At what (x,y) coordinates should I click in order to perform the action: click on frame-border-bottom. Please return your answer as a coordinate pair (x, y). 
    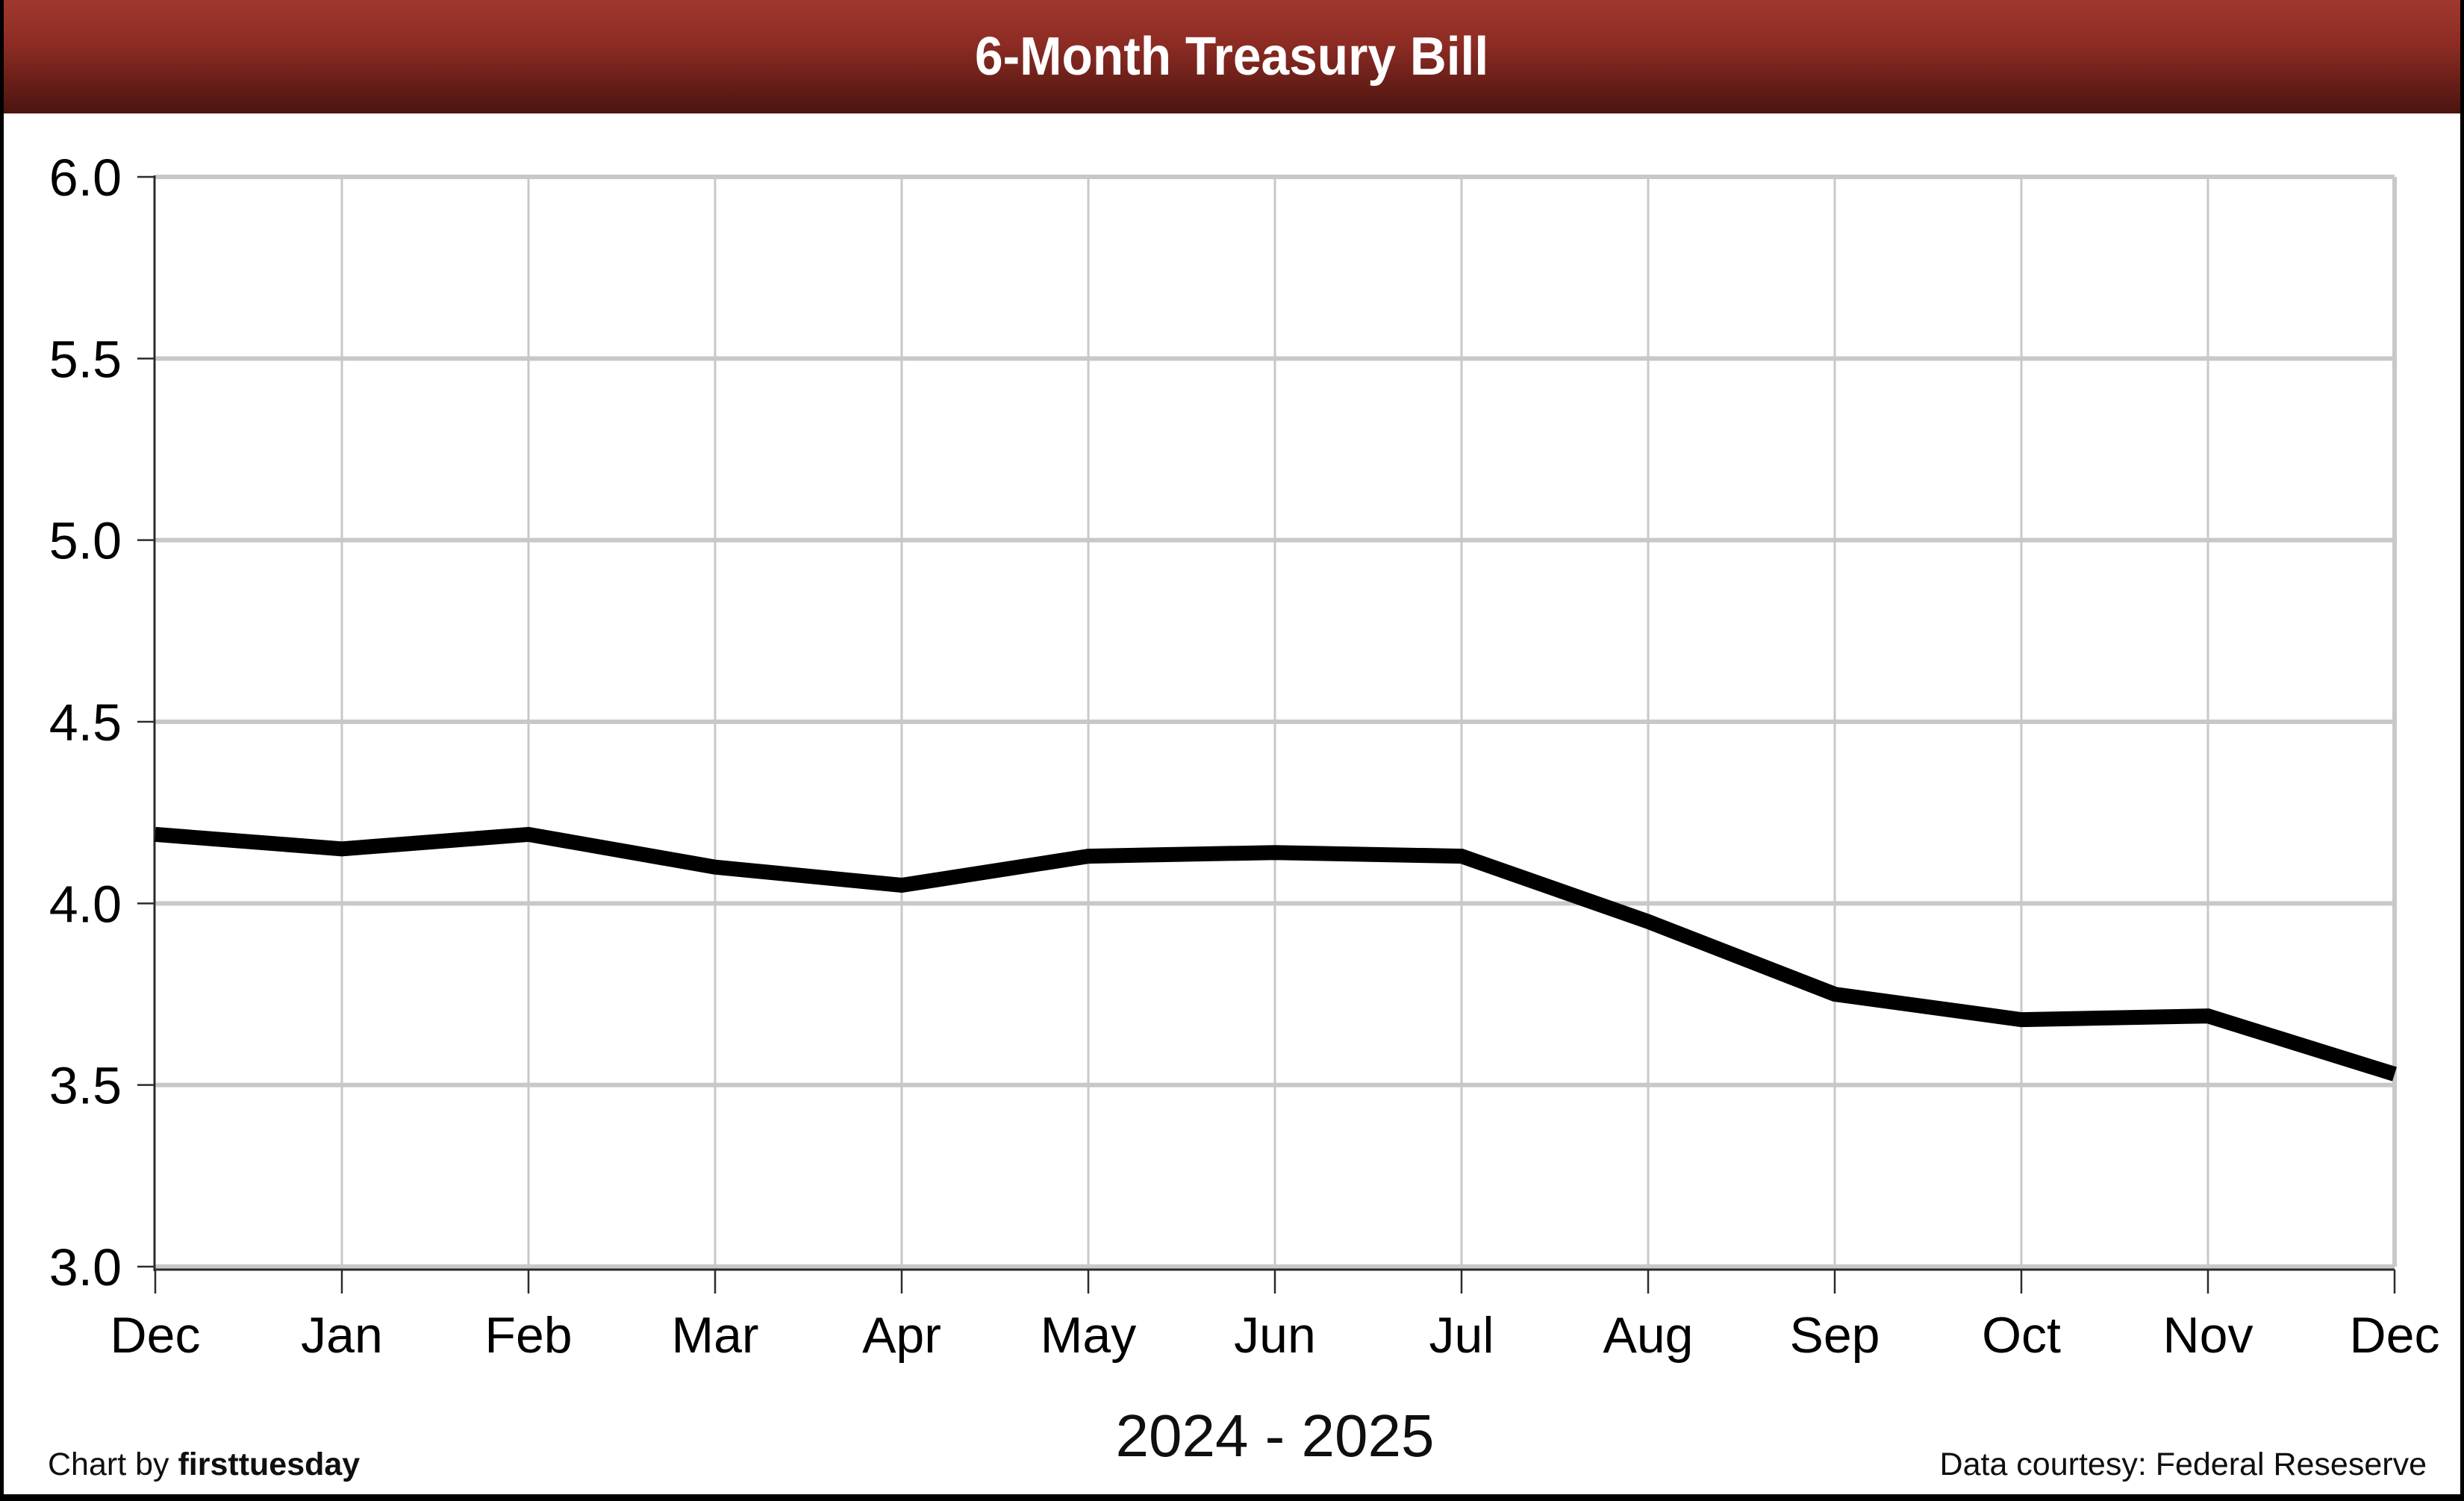
    Looking at the image, I should click on (1232, 1497).